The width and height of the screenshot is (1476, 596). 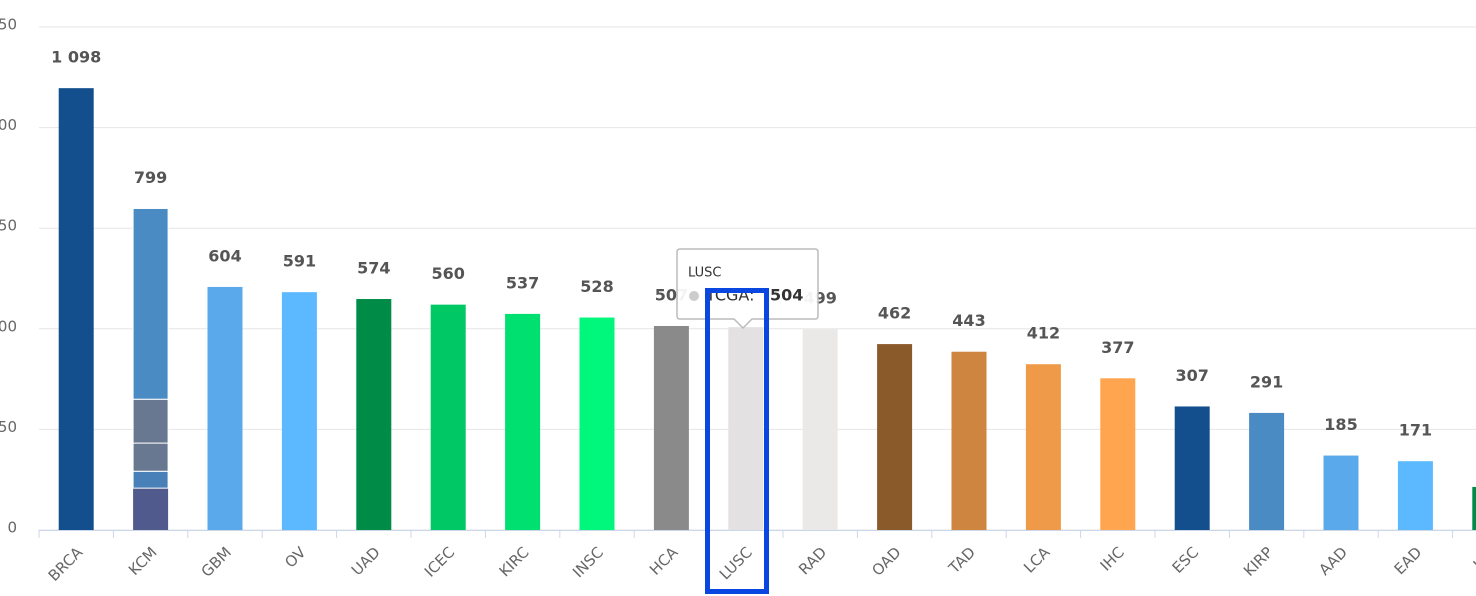 I want to click on tooltip-dot, so click(x=694, y=296).